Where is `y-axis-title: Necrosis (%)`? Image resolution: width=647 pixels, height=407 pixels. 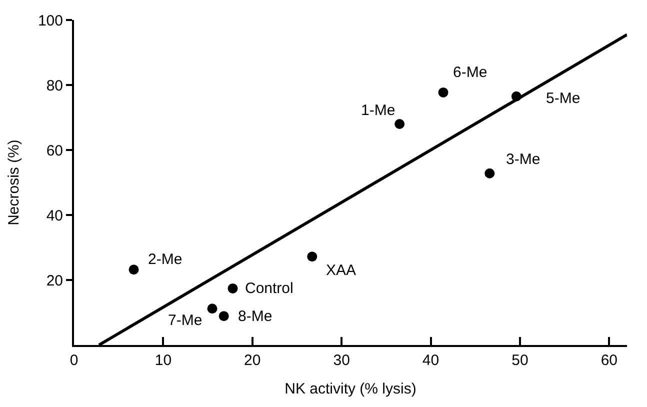 y-axis-title: Necrosis (%) is located at coordinates (14, 183).